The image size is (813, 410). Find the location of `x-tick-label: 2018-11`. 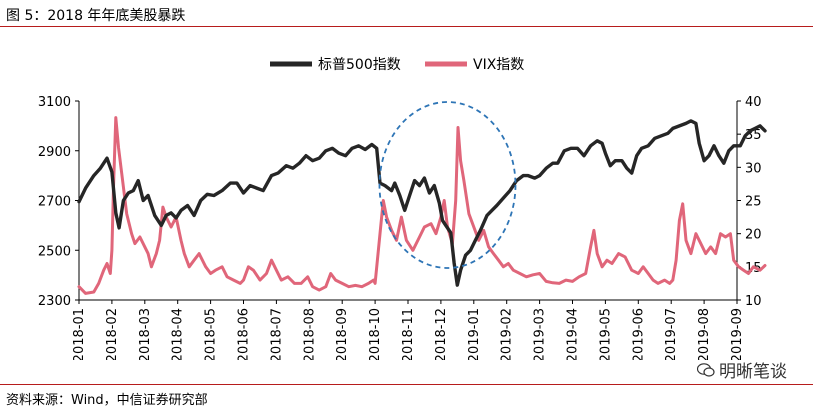

x-tick-label: 2018-11 is located at coordinates (408, 334).